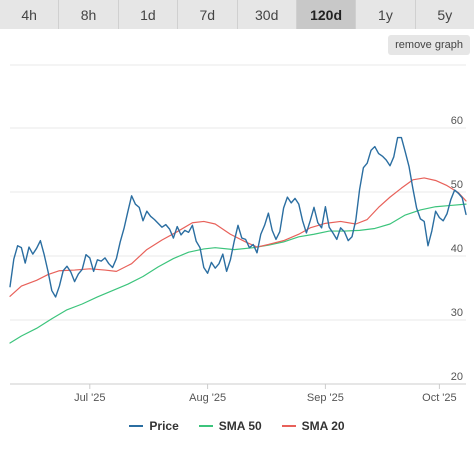 This screenshot has width=474, height=455. What do you see at coordinates (457, 313) in the screenshot?
I see `y-tick-label: 30` at bounding box center [457, 313].